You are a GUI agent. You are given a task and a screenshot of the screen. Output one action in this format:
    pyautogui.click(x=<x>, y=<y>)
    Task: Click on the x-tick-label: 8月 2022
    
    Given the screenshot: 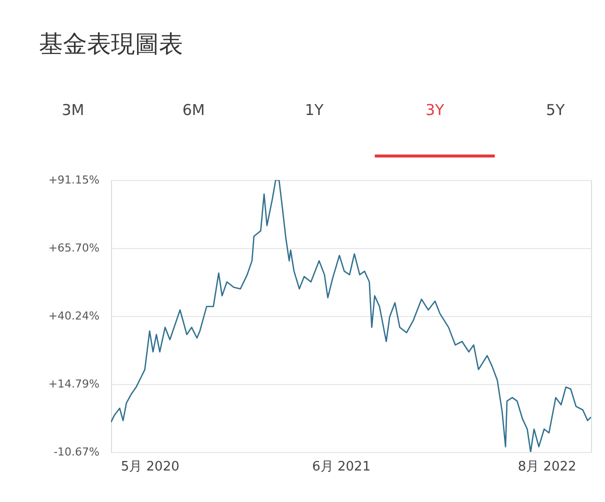 What is the action you would take?
    pyautogui.click(x=547, y=467)
    